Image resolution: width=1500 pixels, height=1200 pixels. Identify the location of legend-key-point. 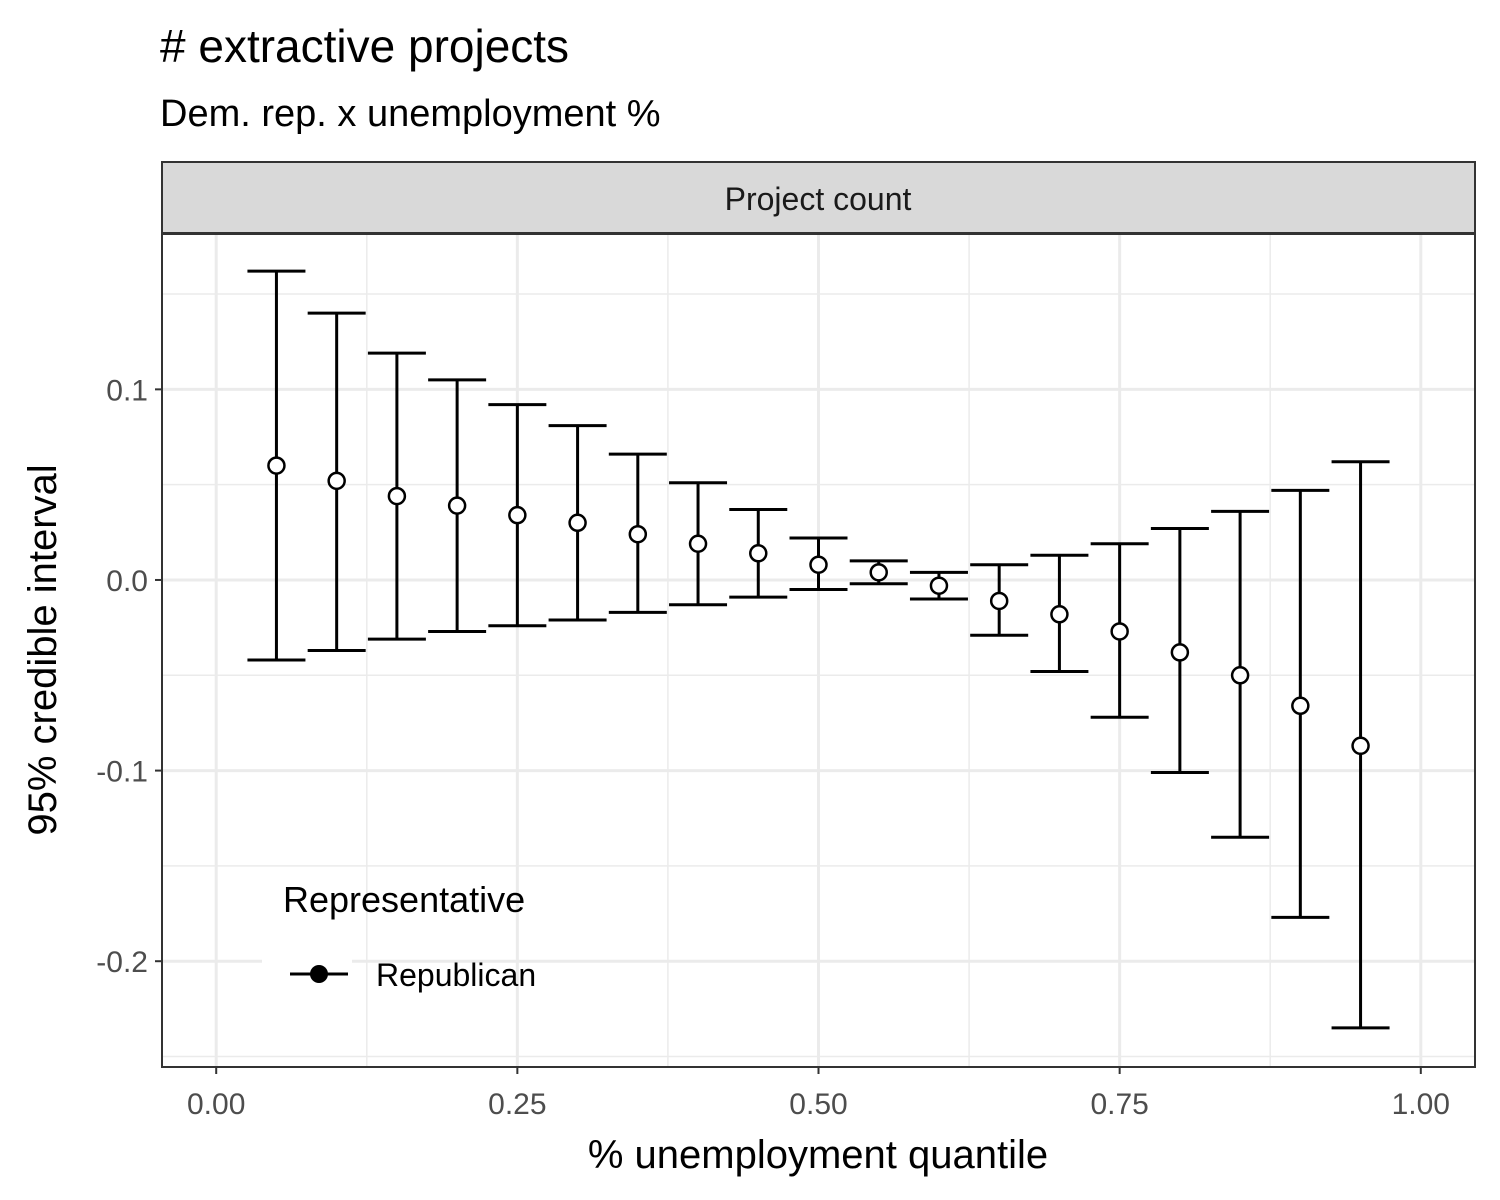
(319, 974).